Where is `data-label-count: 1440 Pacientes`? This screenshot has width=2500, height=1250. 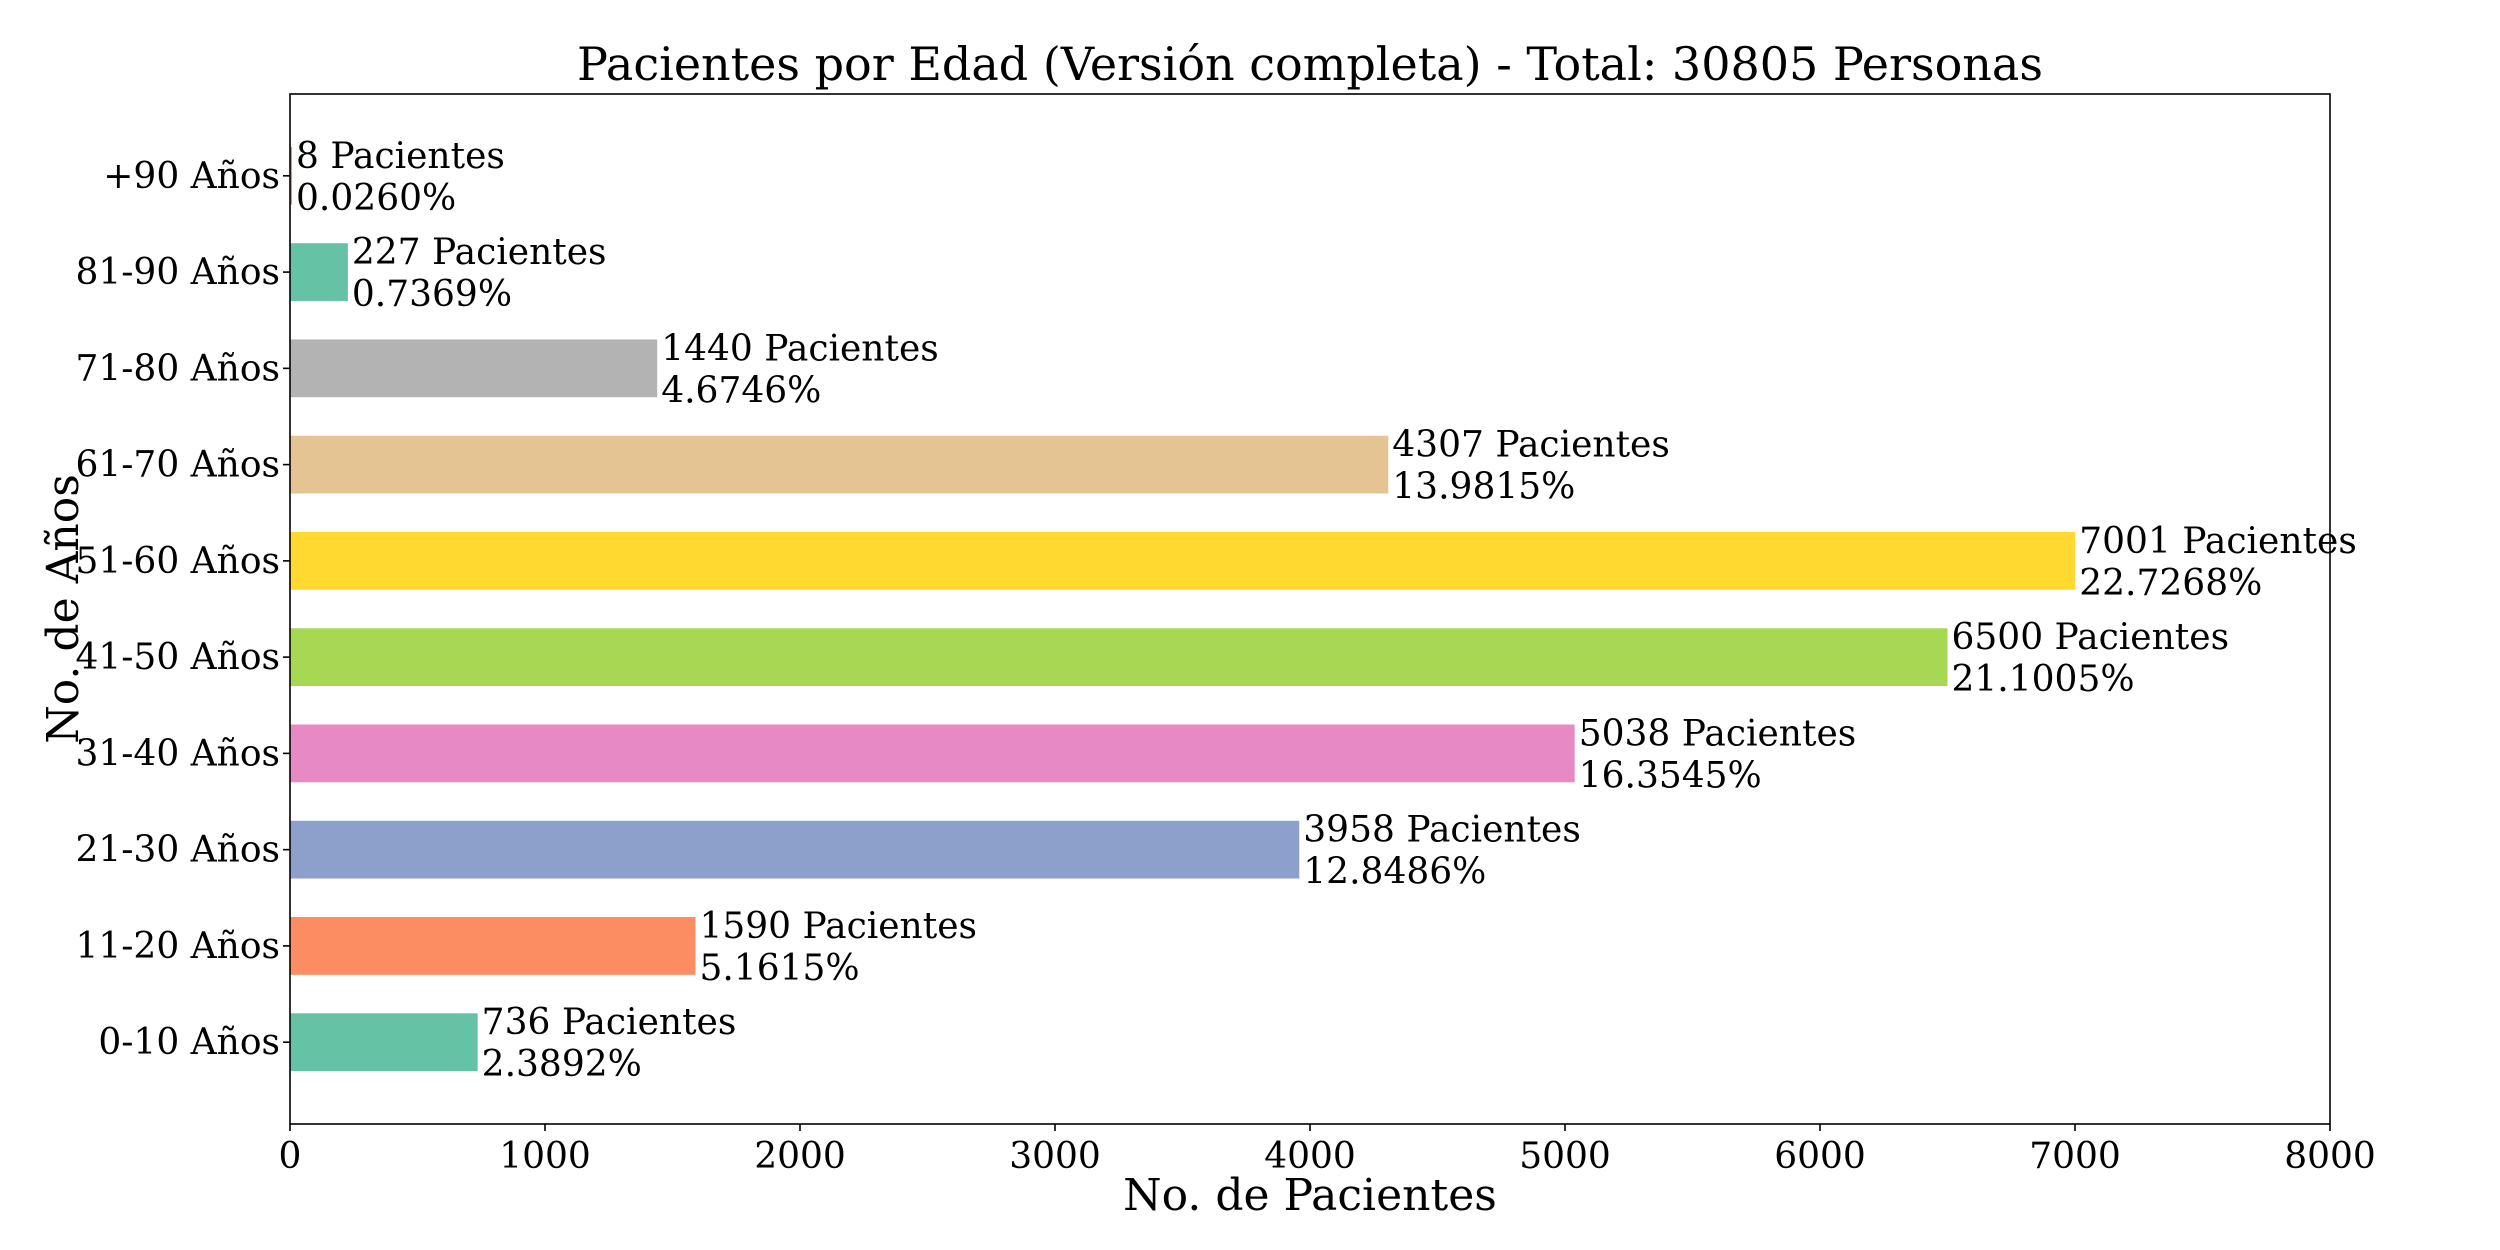
data-label-count: 1440 Pacientes is located at coordinates (800, 348).